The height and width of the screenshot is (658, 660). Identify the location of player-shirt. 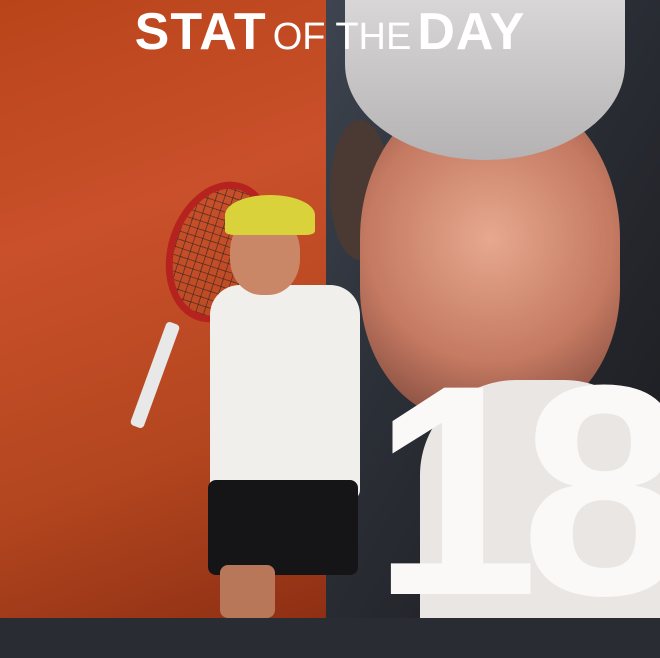
(285, 392).